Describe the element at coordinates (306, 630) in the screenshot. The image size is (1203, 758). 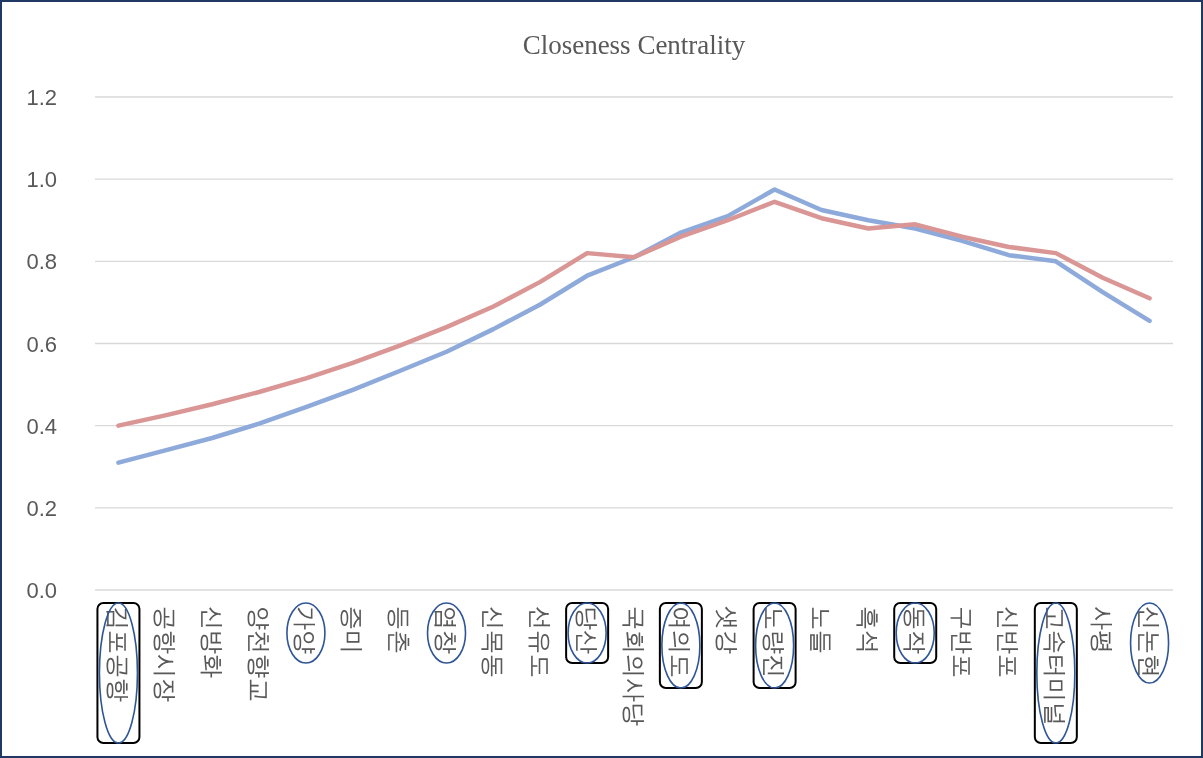
I see `x-tick-label: 가양` at that location.